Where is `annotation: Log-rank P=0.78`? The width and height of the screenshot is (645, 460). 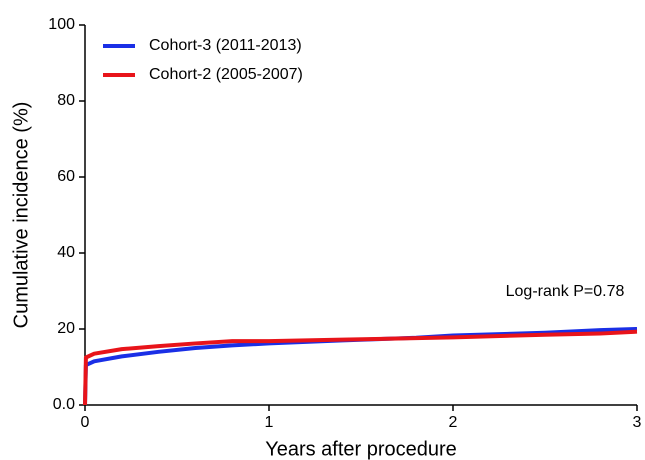 annotation: Log-rank P=0.78 is located at coordinates (565, 291).